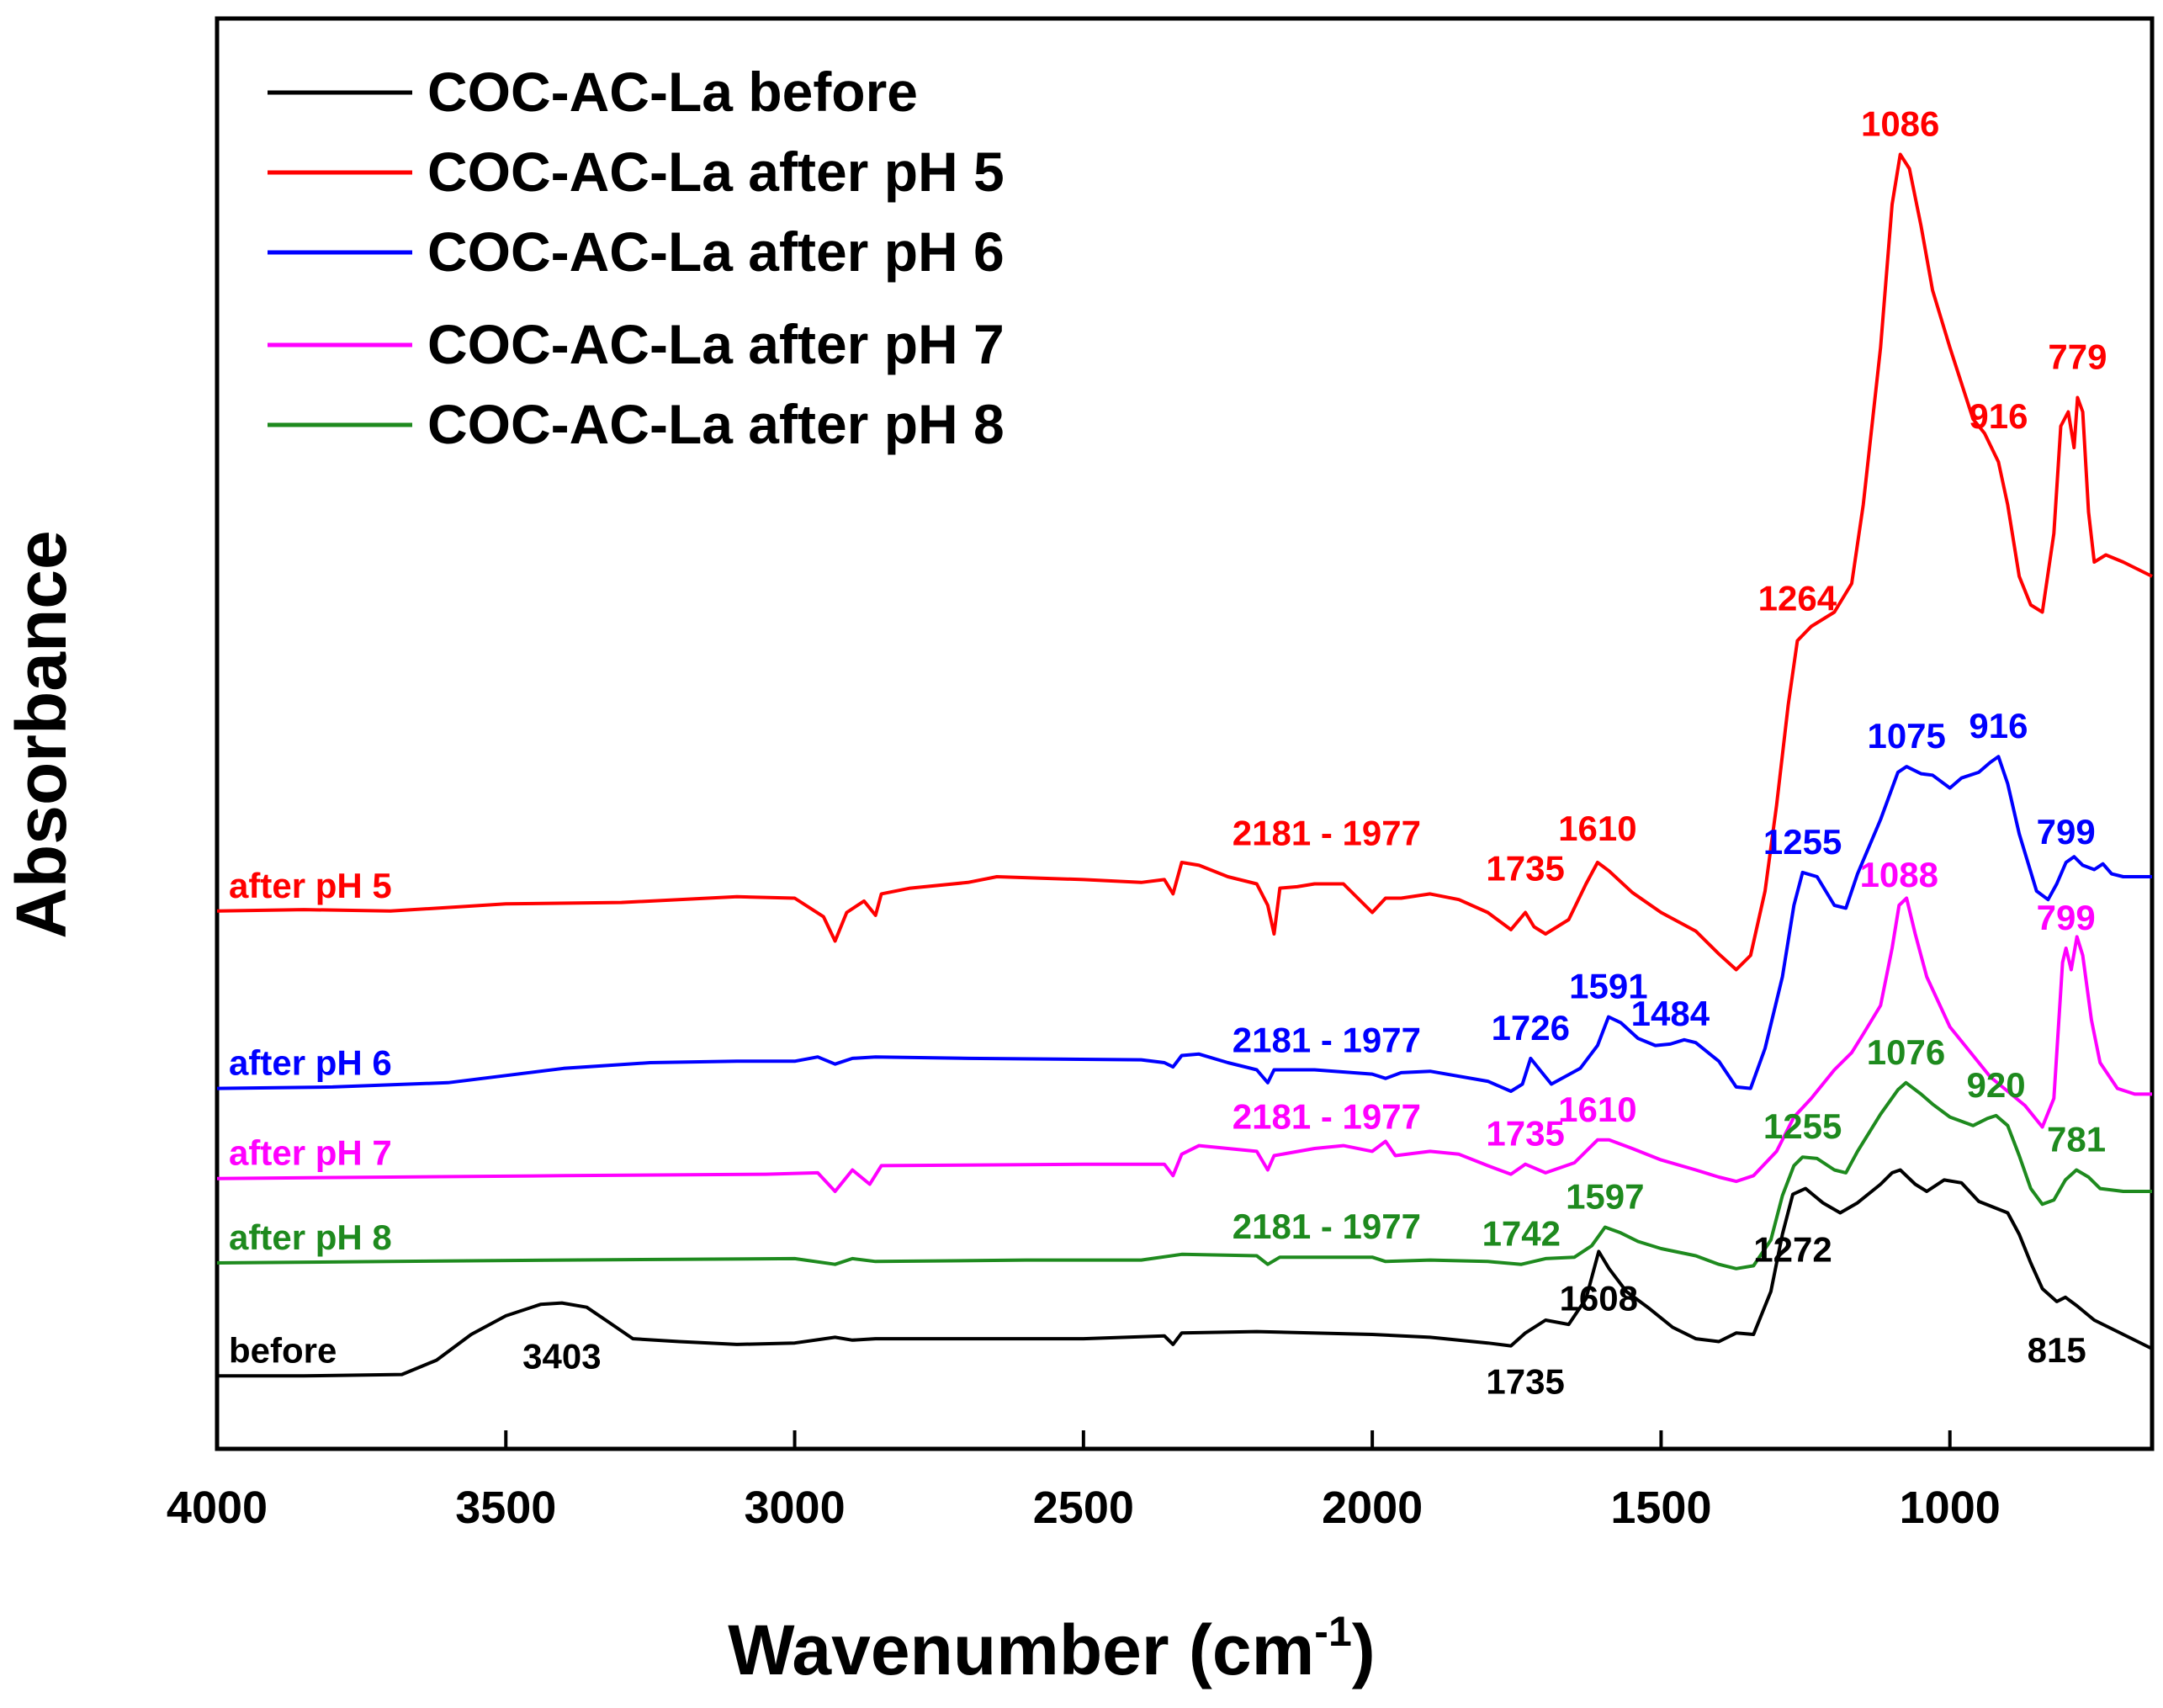 Image resolution: width=2163 pixels, height=1708 pixels. Describe the element at coordinates (2057, 1350) in the screenshot. I see `peak-label-before-28: 815` at that location.